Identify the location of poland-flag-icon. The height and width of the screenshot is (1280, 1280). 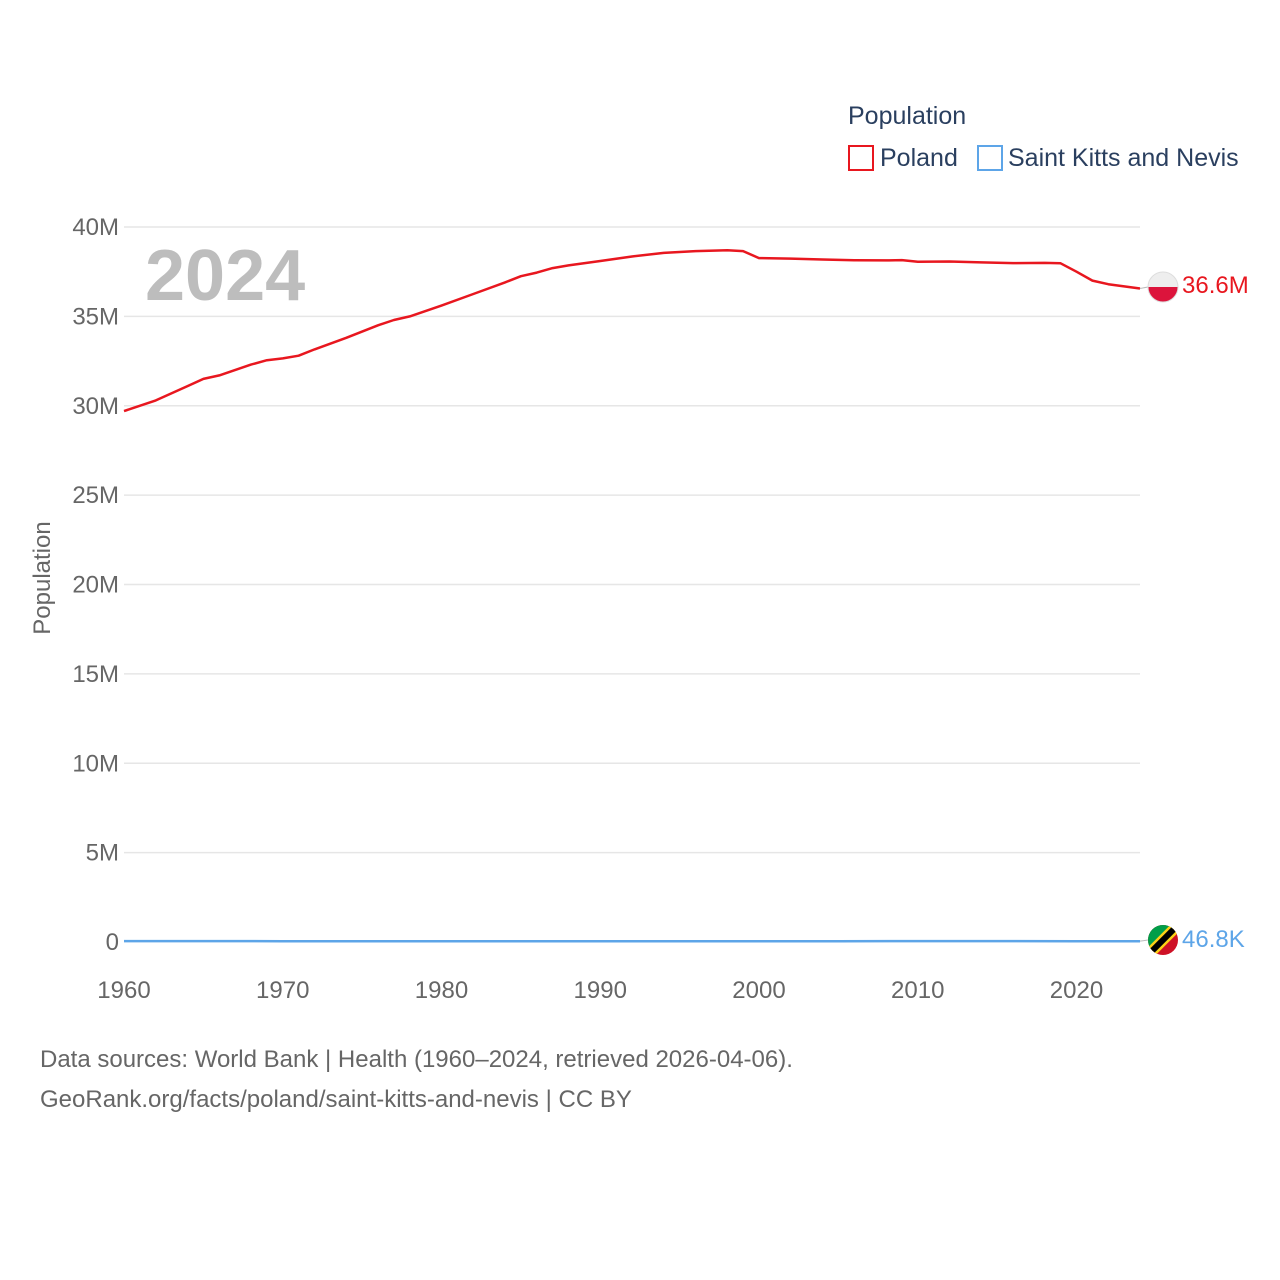
(1163, 287).